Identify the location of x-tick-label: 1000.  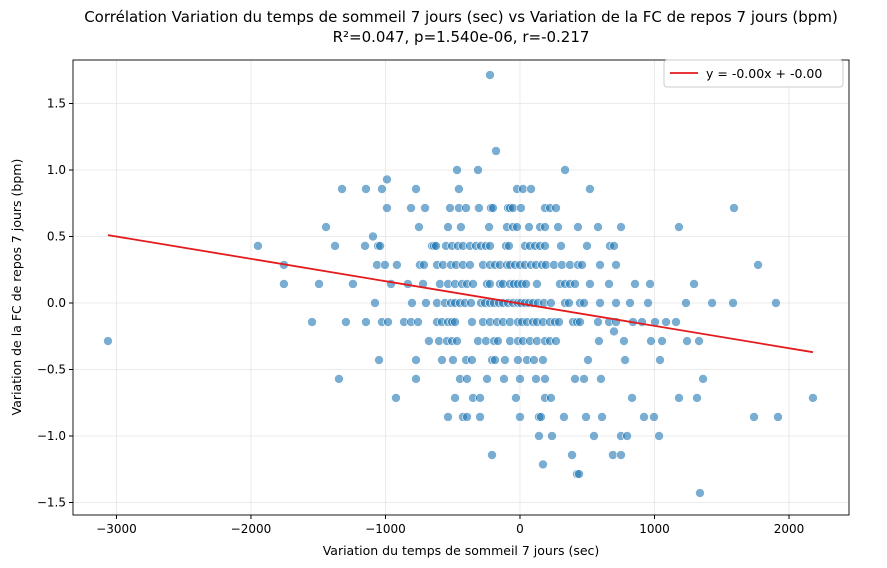
(654, 529).